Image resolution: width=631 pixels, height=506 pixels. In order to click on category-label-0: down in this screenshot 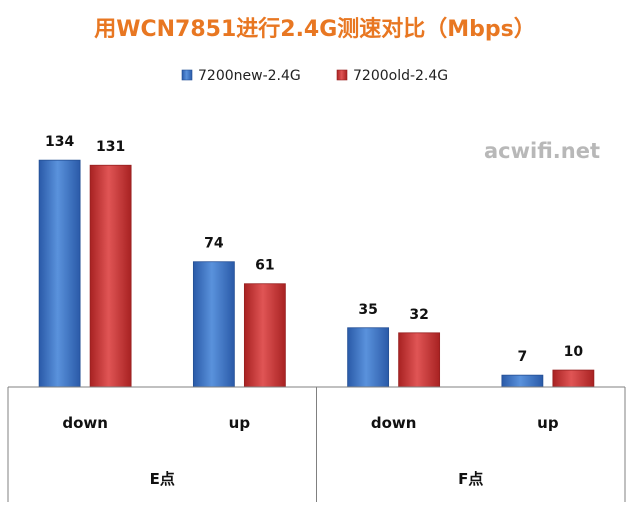, I will do `click(85, 423)`.